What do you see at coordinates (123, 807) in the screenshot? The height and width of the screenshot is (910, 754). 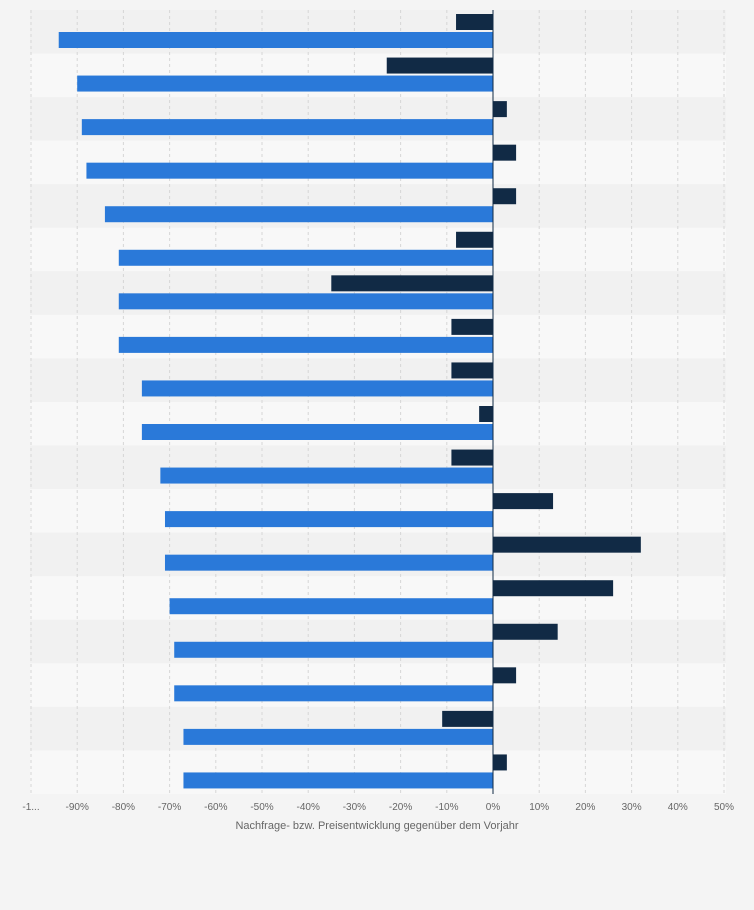 I see `x-tick-label: -80%` at bounding box center [123, 807].